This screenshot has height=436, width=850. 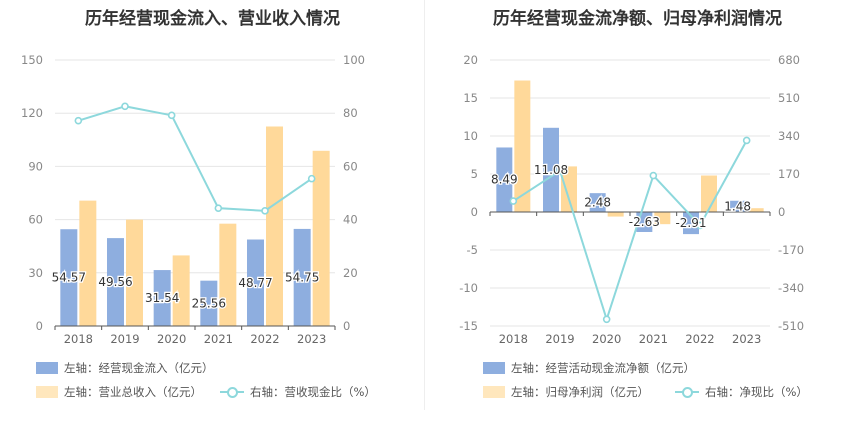 What do you see at coordinates (606, 339) in the screenshot?
I see `x-tick-label: 2020` at bounding box center [606, 339].